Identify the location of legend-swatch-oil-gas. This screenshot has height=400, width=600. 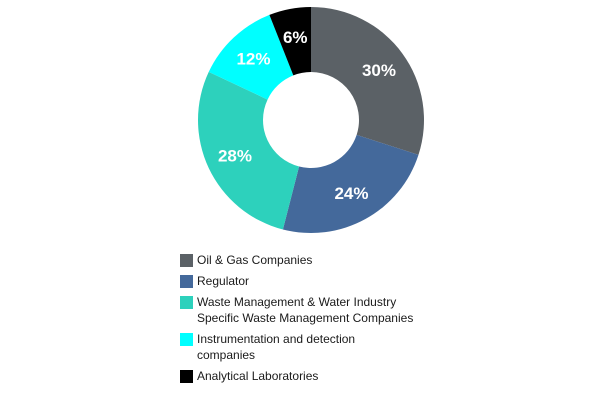
(186, 260).